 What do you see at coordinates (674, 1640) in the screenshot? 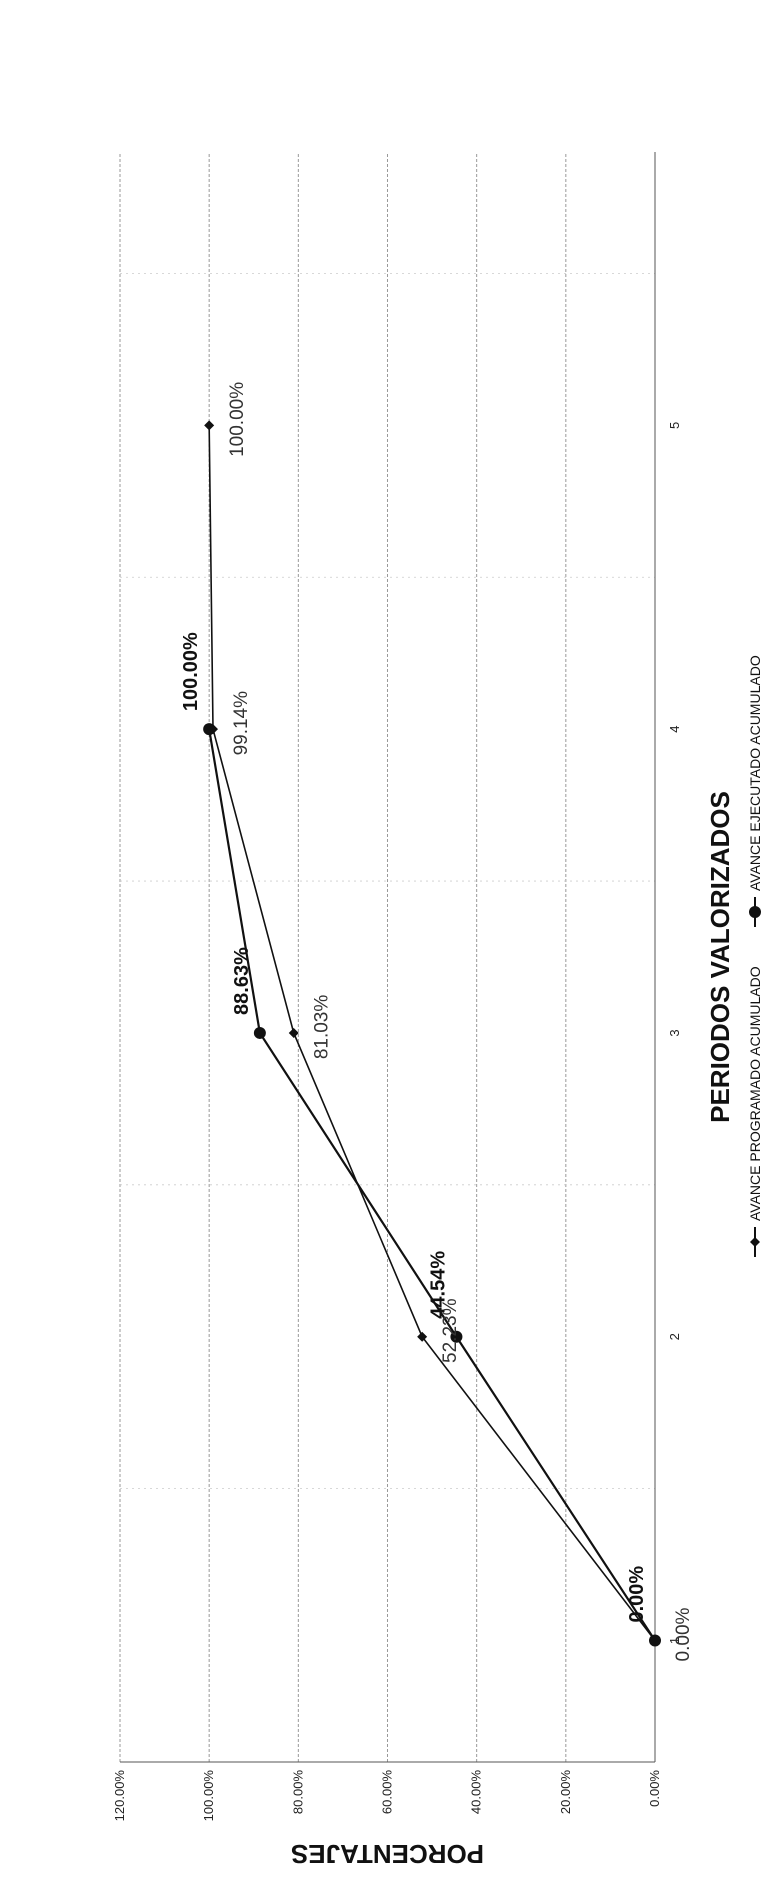
I see `x-tick-label: 1` at bounding box center [674, 1640].